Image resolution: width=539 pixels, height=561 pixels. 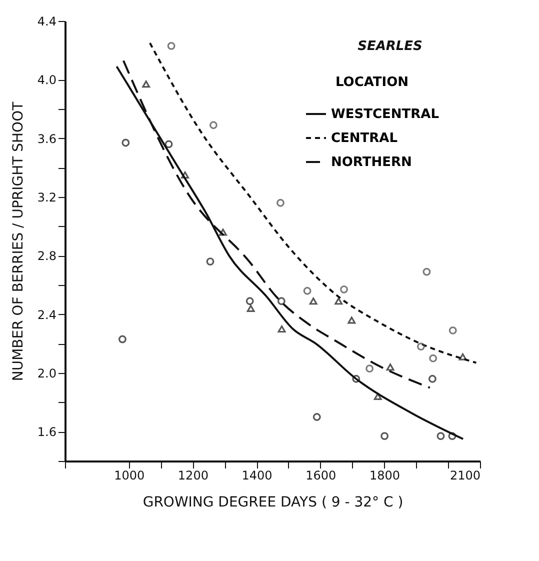 I want to click on y-tick-label: 1.6, so click(x=46, y=432).